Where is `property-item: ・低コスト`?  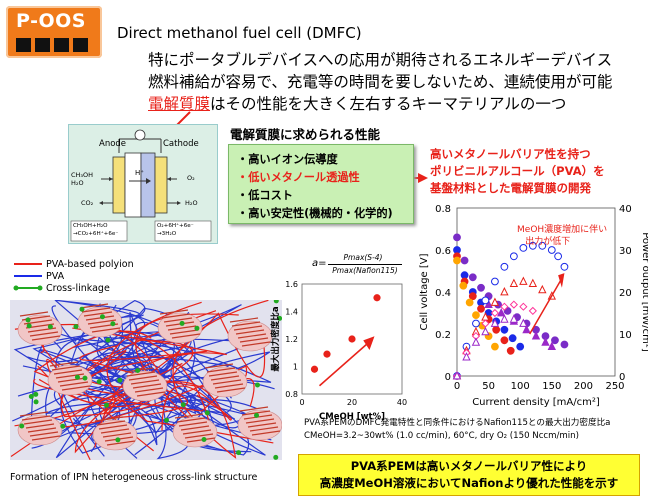 property-item: ・低コスト is located at coordinates (265, 195).